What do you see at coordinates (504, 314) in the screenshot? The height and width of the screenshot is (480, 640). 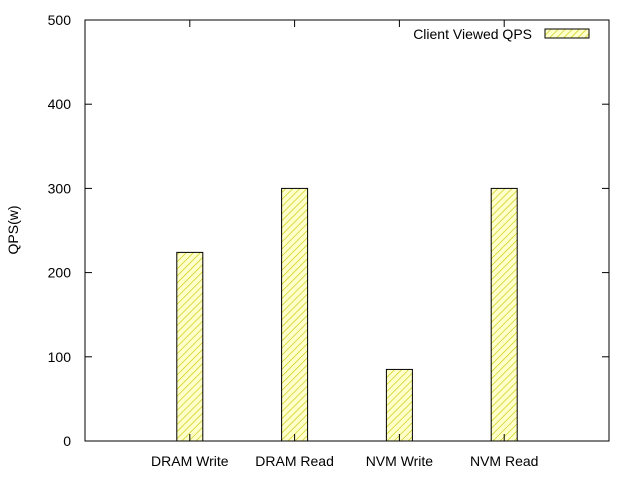 I see `bar-nvm-read` at bounding box center [504, 314].